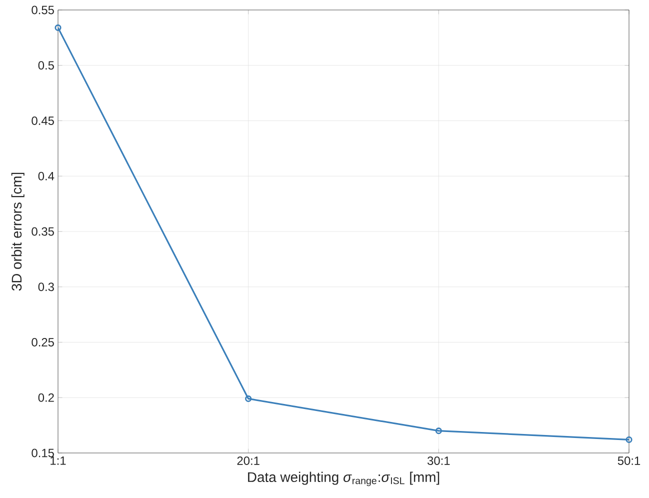 The width and height of the screenshot is (649, 498). Describe the element at coordinates (43, 231) in the screenshot. I see `y-tick-label: 0.35` at that location.